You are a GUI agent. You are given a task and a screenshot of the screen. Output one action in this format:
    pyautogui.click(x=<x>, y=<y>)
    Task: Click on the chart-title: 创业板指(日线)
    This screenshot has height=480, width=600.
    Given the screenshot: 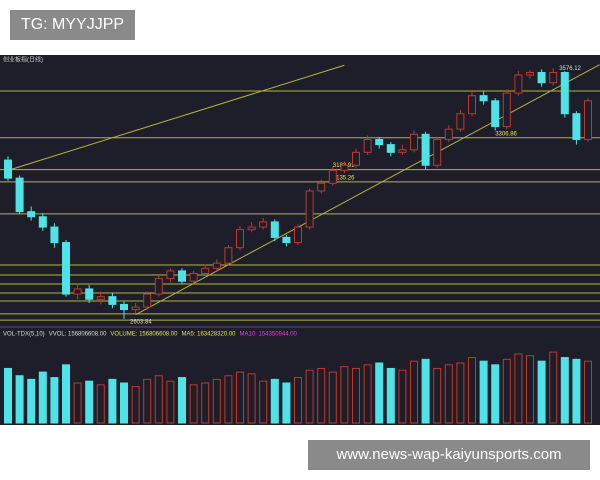 What is the action you would take?
    pyautogui.click(x=23, y=60)
    